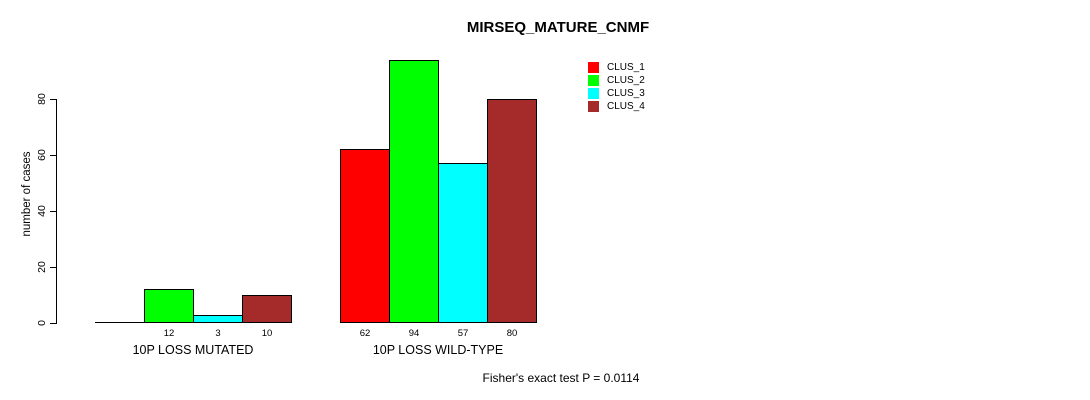  I want to click on legend-label: CLUS_4, so click(626, 106).